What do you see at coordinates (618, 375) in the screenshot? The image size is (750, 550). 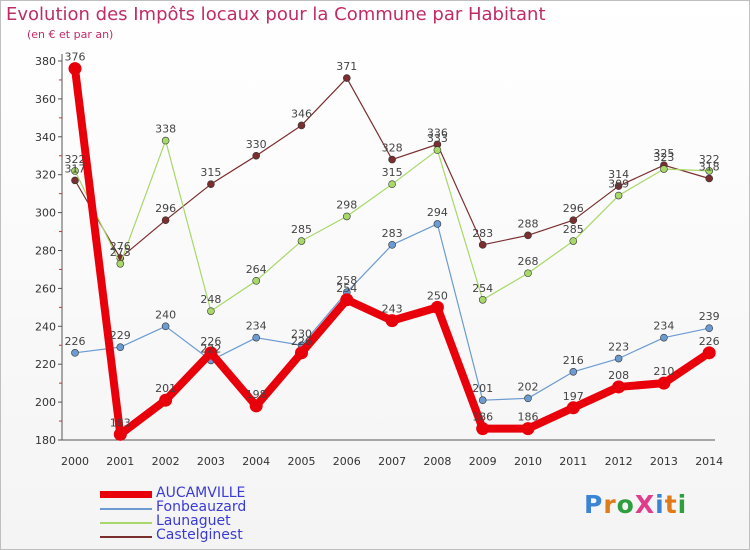 I see `data-label: 208` at bounding box center [618, 375].